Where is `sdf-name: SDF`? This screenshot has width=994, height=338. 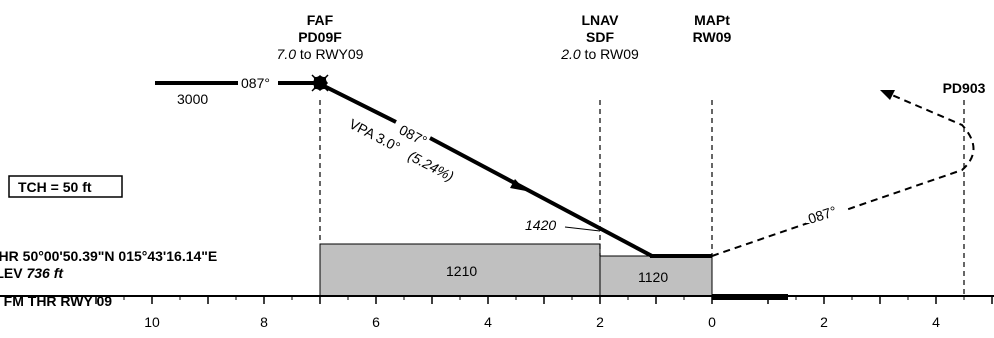 sdf-name: SDF is located at coordinates (600, 37).